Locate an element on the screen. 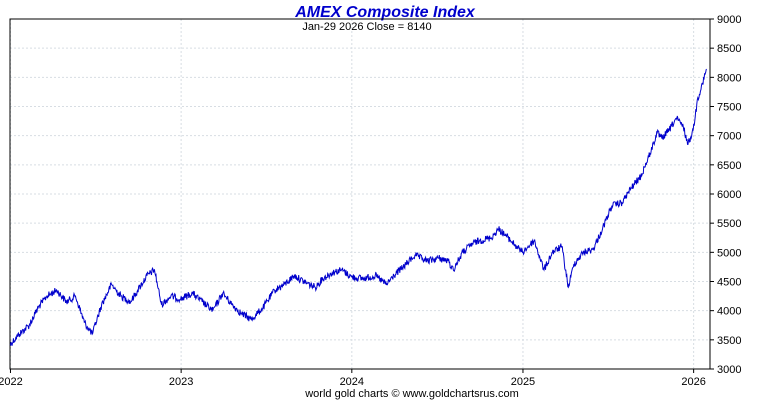  y-tick-label: 8500 is located at coordinates (729, 49).